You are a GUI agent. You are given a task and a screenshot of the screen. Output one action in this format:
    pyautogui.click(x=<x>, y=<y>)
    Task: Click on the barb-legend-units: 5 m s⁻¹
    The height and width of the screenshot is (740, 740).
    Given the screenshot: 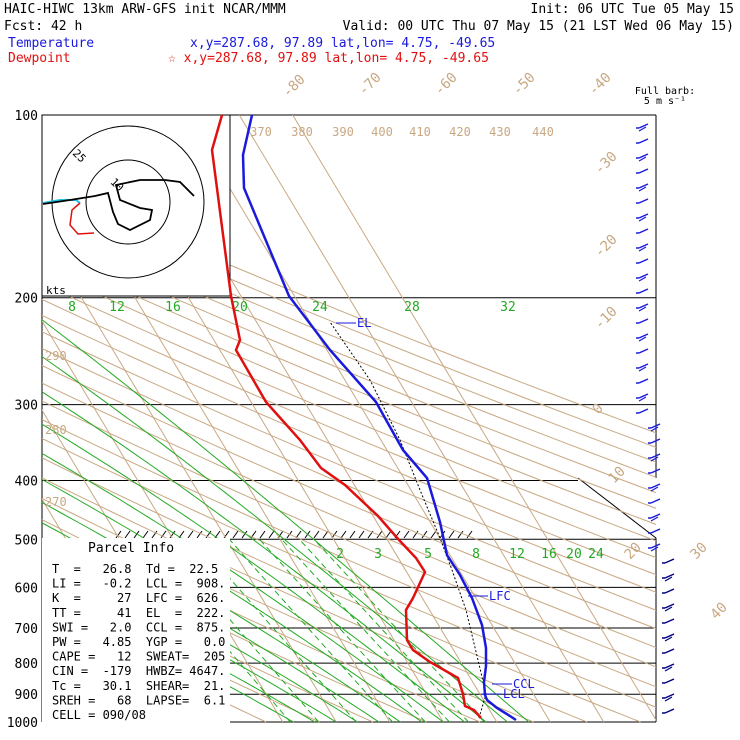 What is the action you would take?
    pyautogui.click(x=665, y=101)
    